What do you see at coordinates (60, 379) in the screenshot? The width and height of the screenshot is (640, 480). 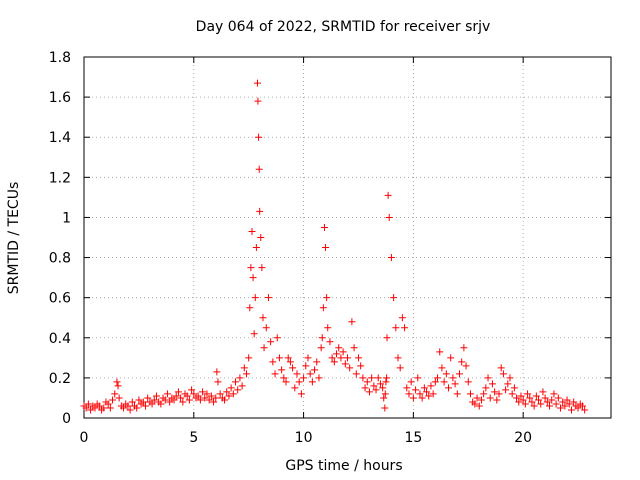 I see `y-tick-label: 0.2` at bounding box center [60, 379].